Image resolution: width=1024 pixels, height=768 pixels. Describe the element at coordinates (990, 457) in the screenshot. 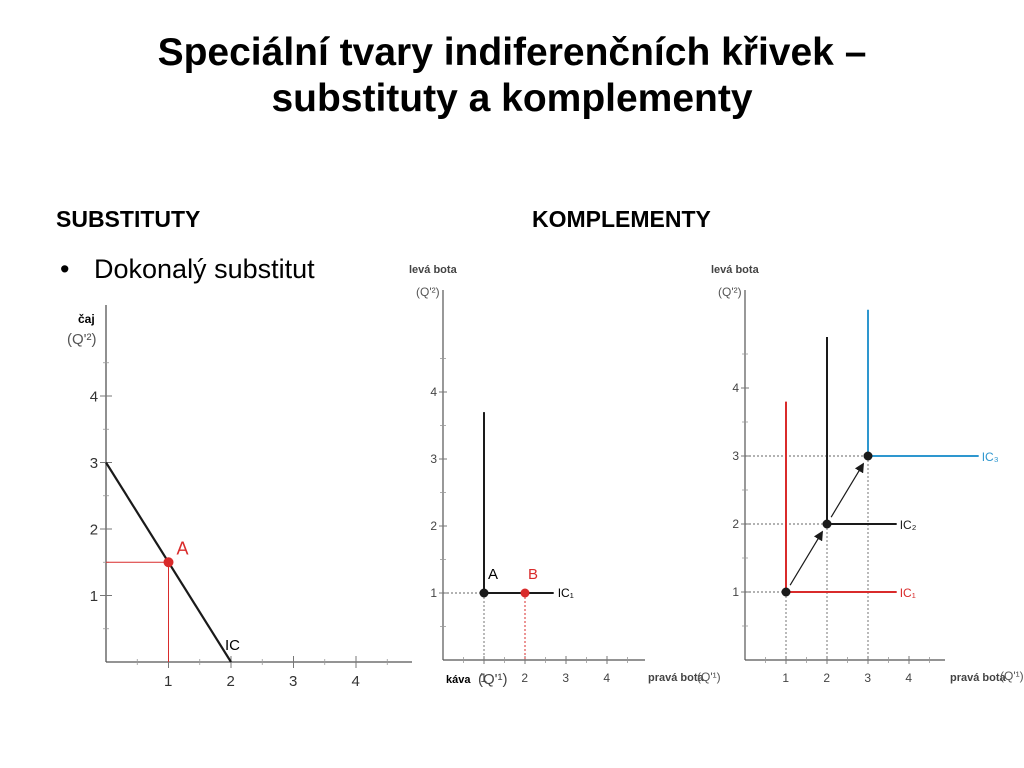

I see `ic-3-label: IC₃` at that location.